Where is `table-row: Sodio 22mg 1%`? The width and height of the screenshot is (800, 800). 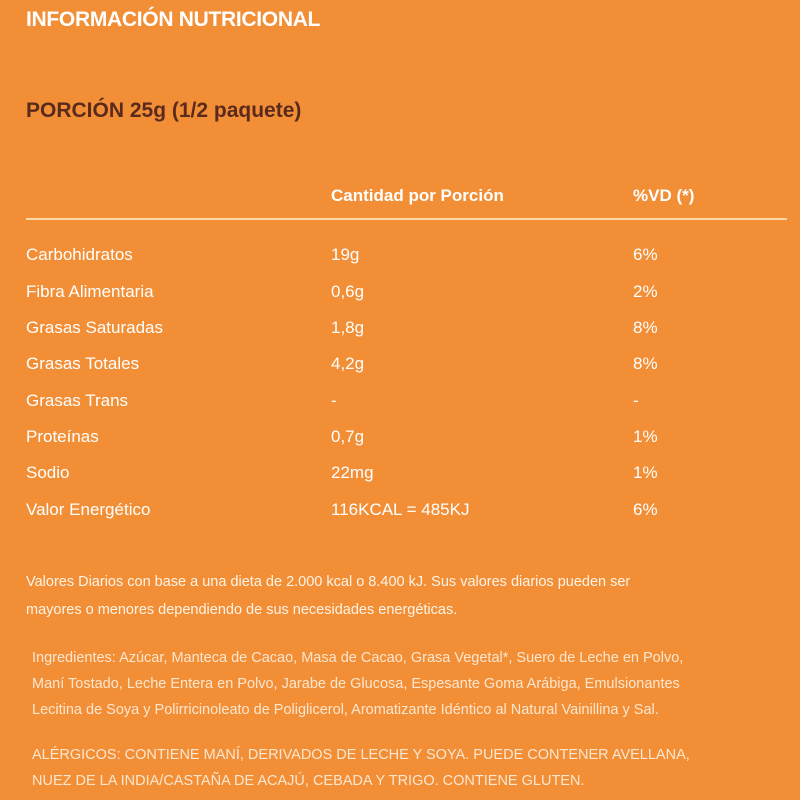 table-row: Sodio 22mg 1% is located at coordinates (400, 481).